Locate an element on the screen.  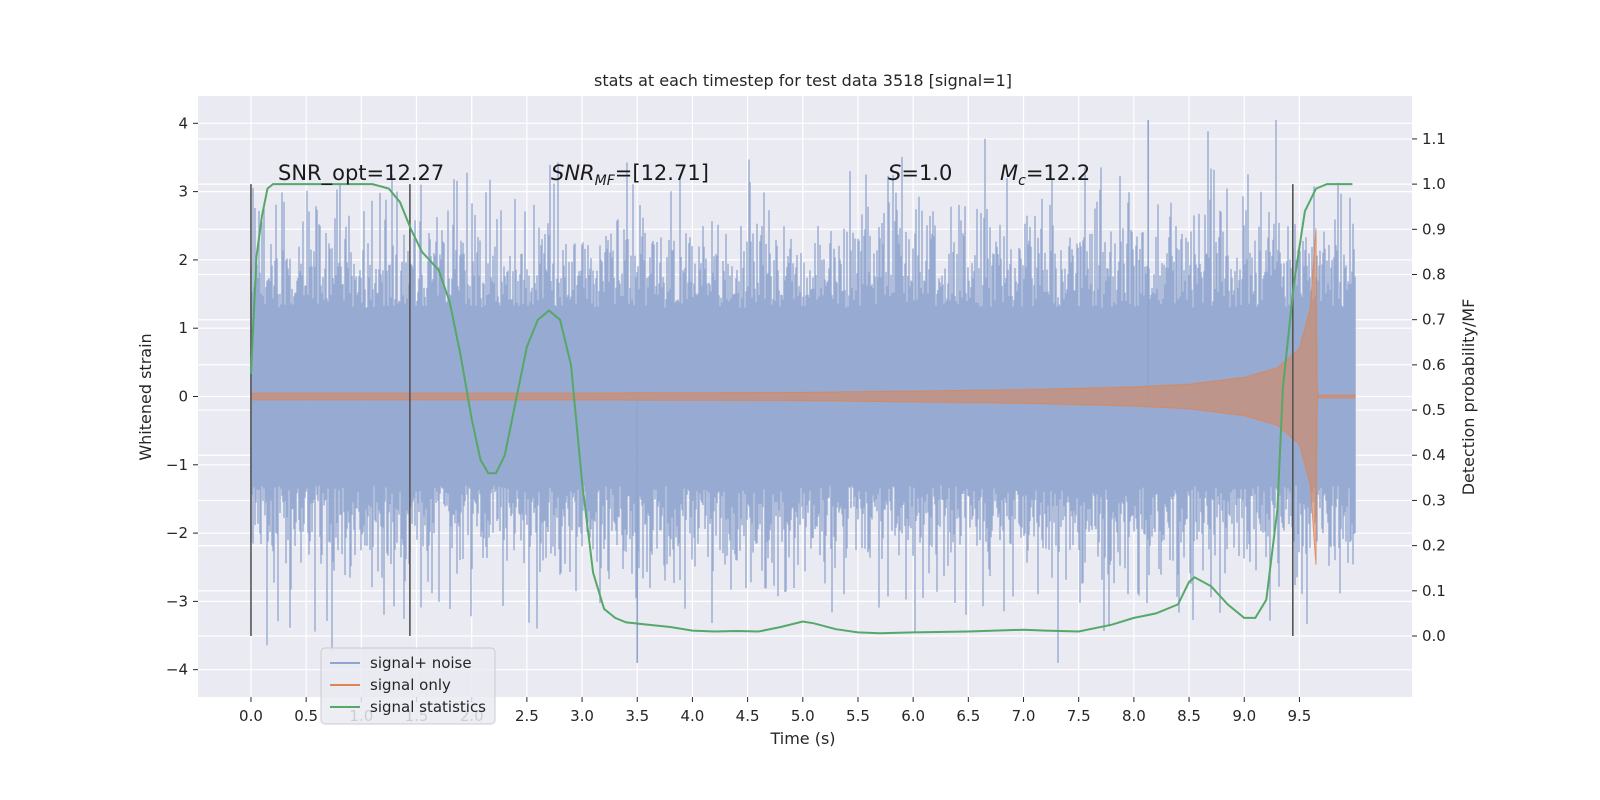
mc-sub: c is located at coordinates (1022, 181).